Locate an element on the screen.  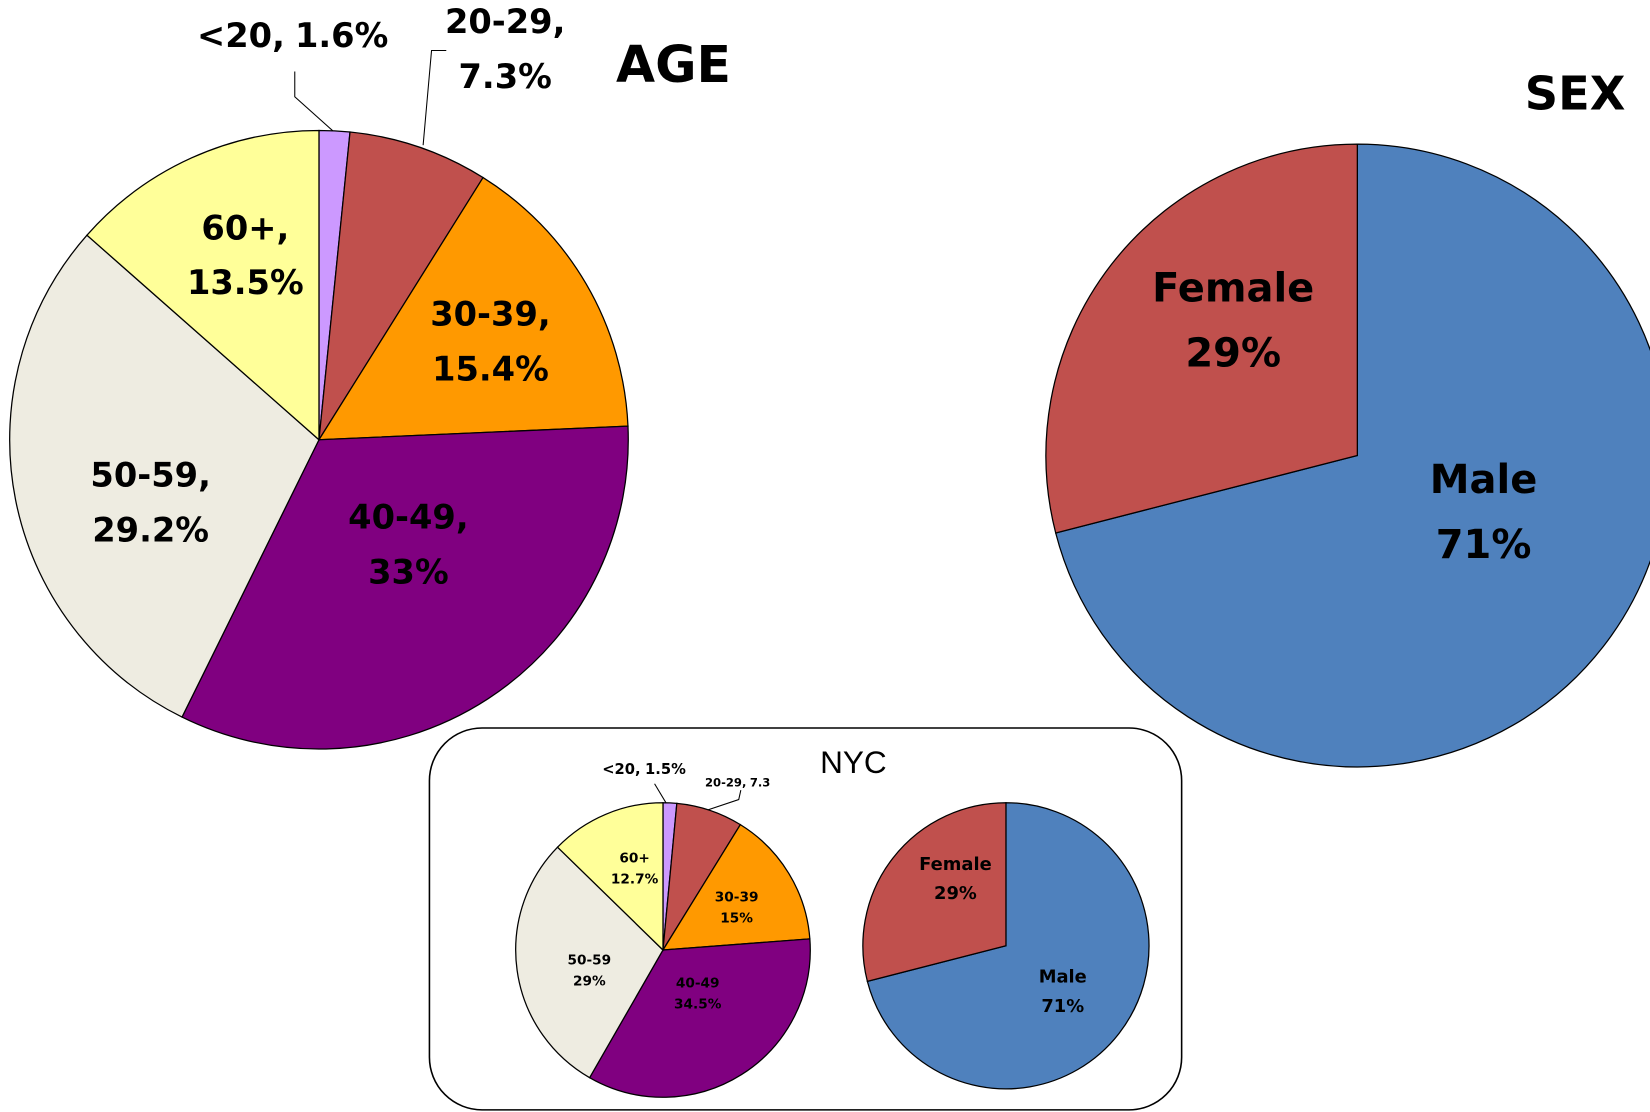
label-value: 29.2% is located at coordinates (150, 529).